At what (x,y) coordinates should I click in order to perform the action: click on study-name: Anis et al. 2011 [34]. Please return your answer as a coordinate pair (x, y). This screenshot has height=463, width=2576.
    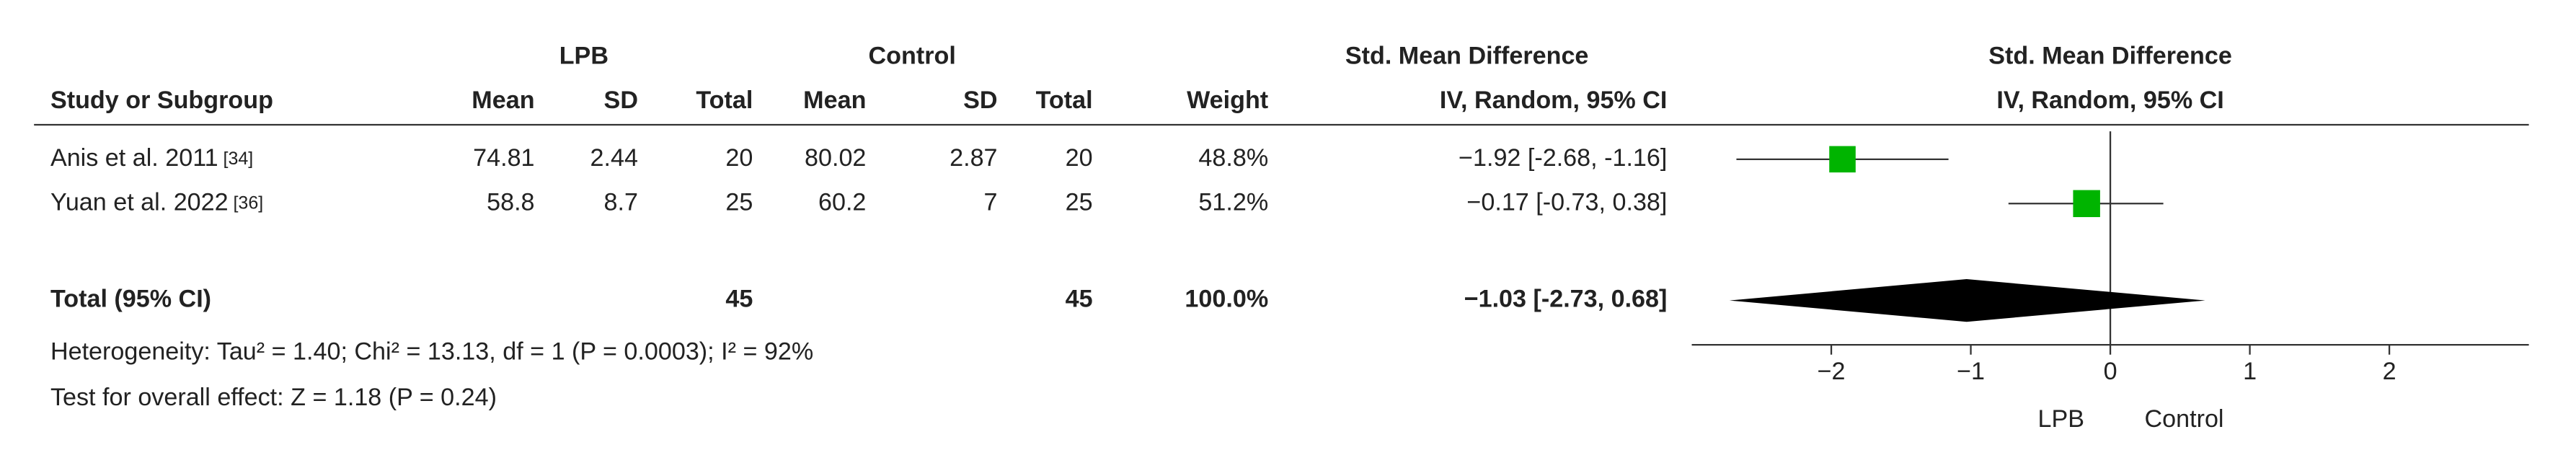
    Looking at the image, I should click on (151, 158).